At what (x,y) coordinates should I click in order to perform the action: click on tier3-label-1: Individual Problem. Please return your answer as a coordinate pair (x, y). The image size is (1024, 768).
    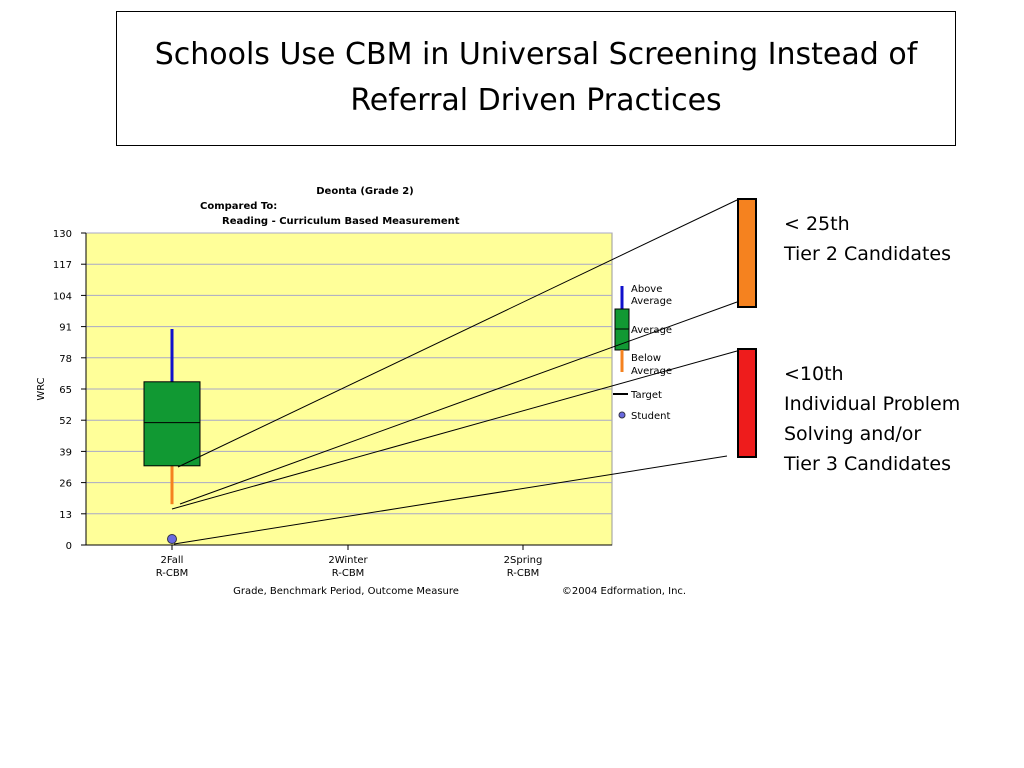
    Looking at the image, I should click on (872, 404).